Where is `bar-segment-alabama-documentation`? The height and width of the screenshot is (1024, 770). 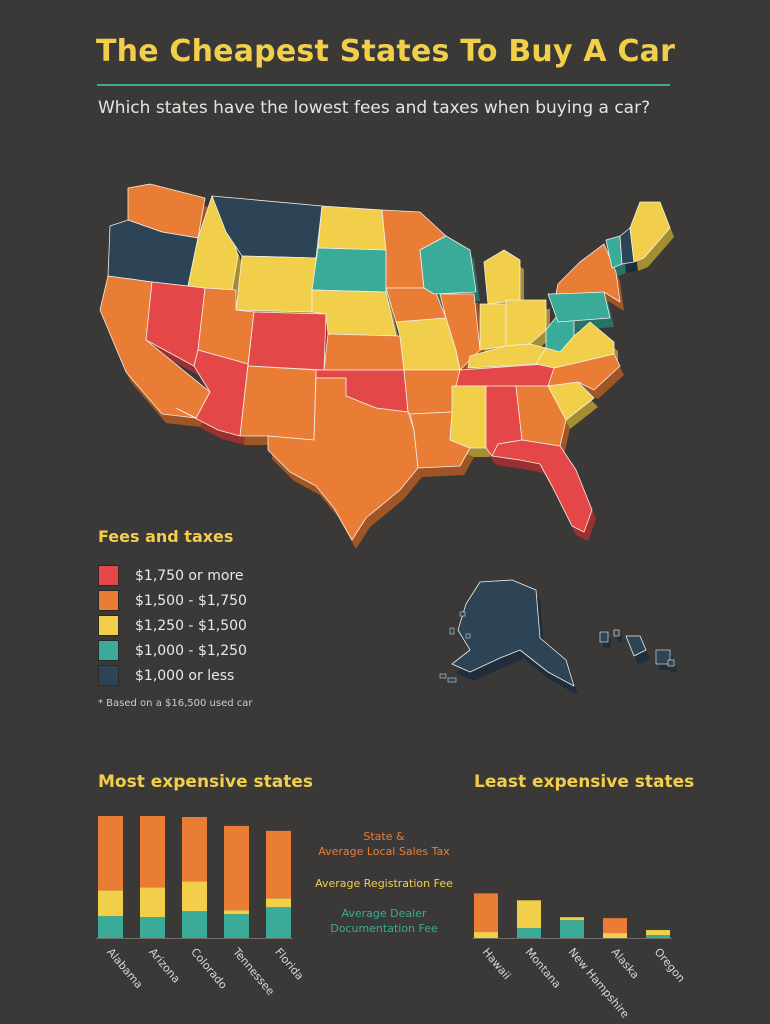
bar-segment-alabama-documentation is located at coordinates (110, 927).